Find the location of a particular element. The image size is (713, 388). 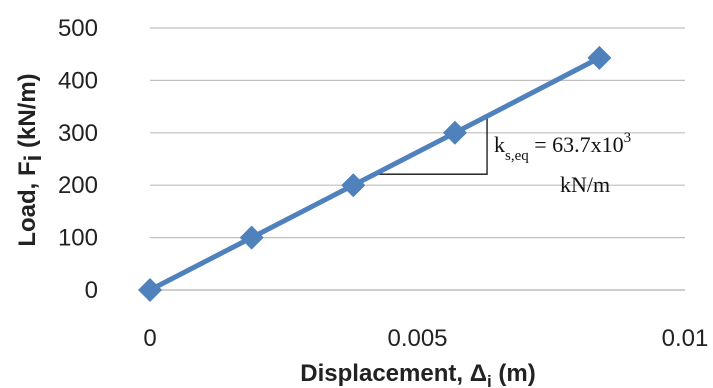

y-tick-label: 100 is located at coordinates (78, 238).